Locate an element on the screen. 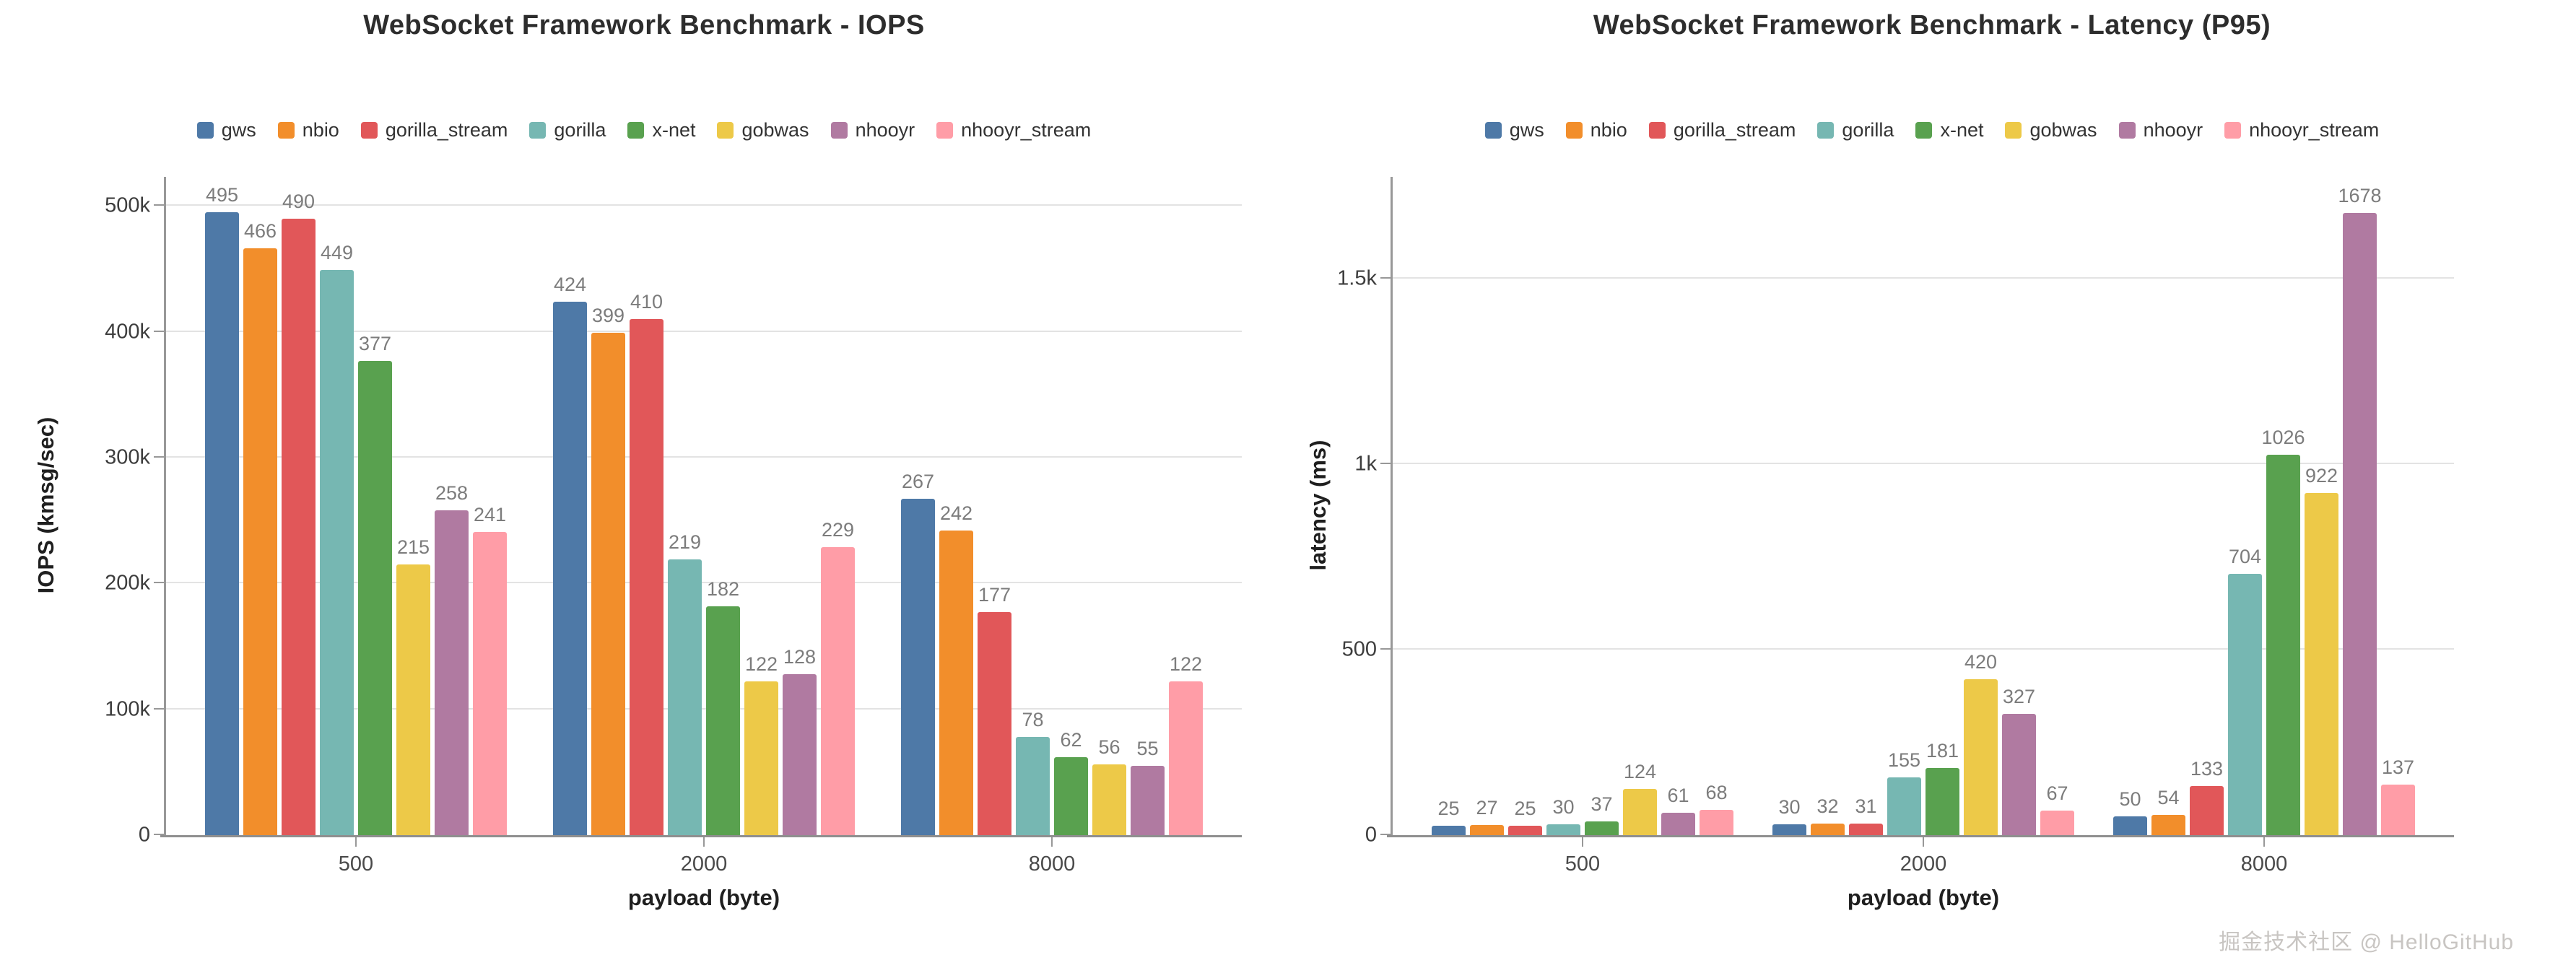  legend-item-nbio: nbio is located at coordinates (308, 130).